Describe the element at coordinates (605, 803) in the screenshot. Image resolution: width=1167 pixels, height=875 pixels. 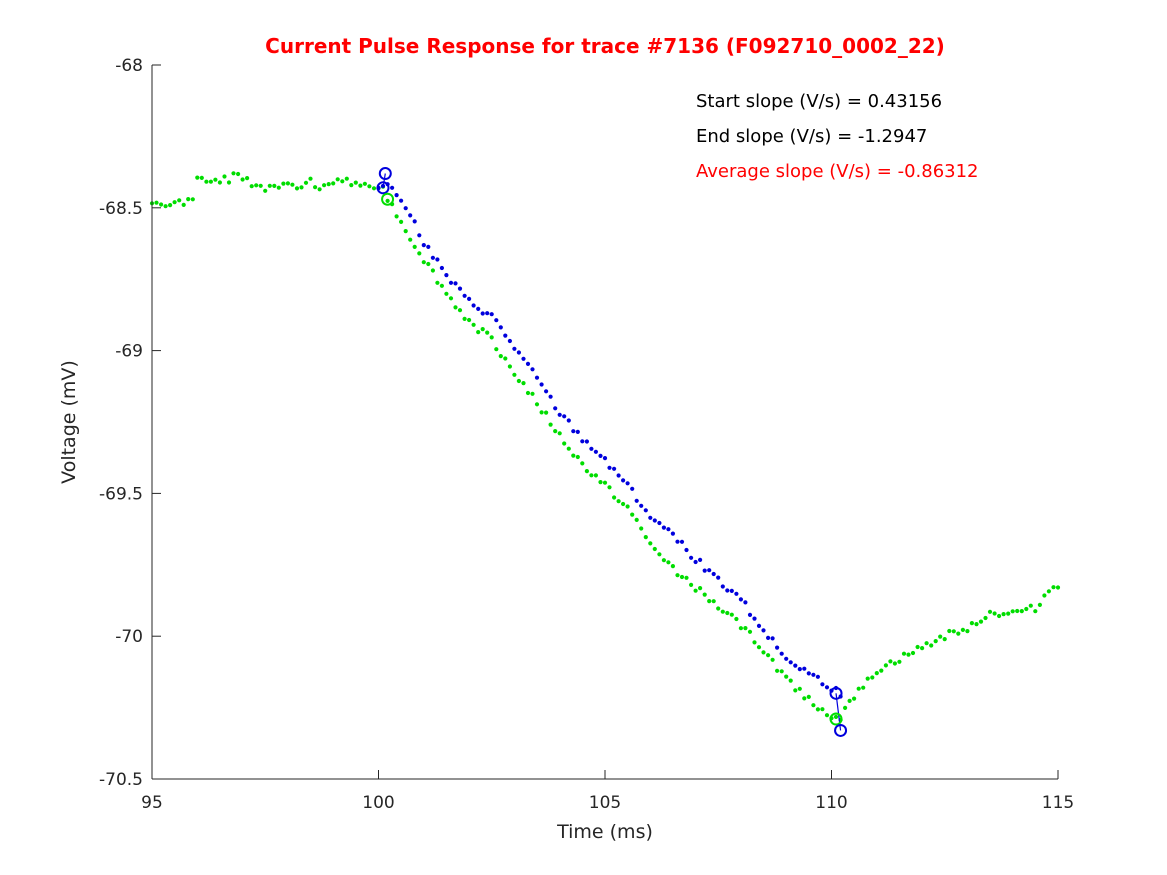
I see `x-tick-label: 105` at that location.